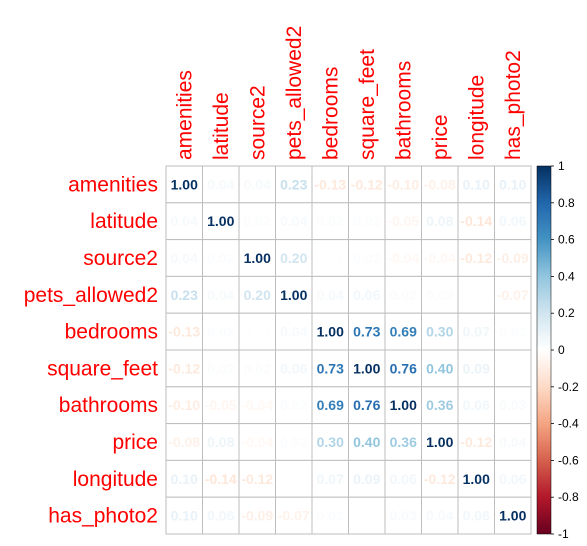 The height and width of the screenshot is (546, 587). What do you see at coordinates (103, 516) in the screenshot?
I see `row-label: has_photo2` at bounding box center [103, 516].